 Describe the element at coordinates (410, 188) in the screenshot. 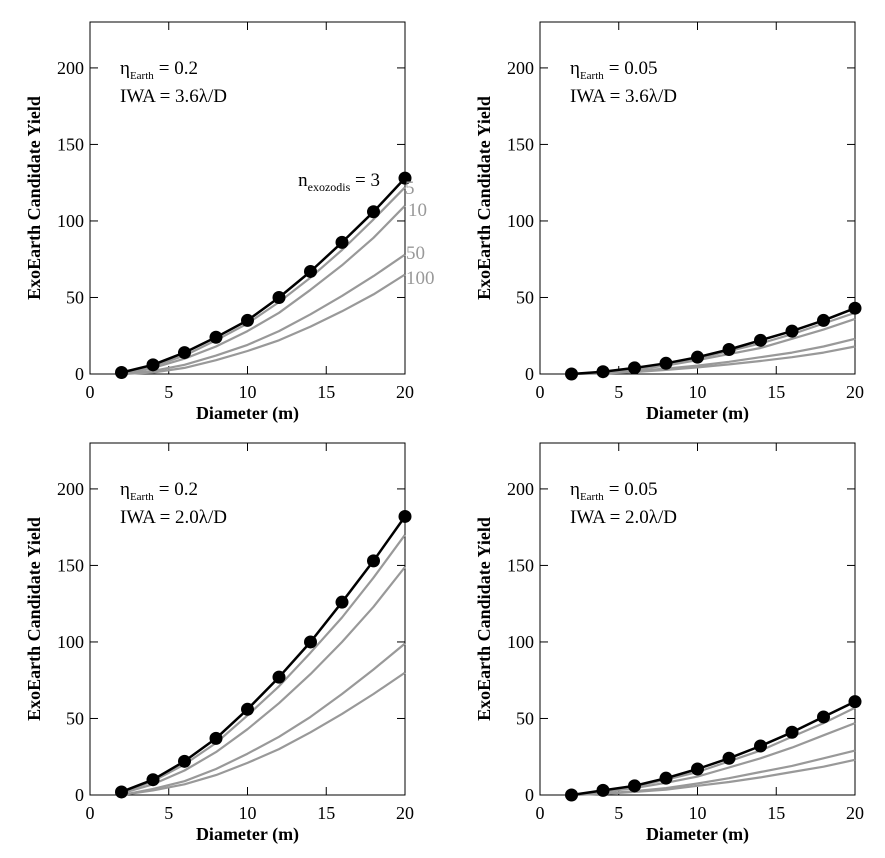

I see `series-label-part: 5` at that location.